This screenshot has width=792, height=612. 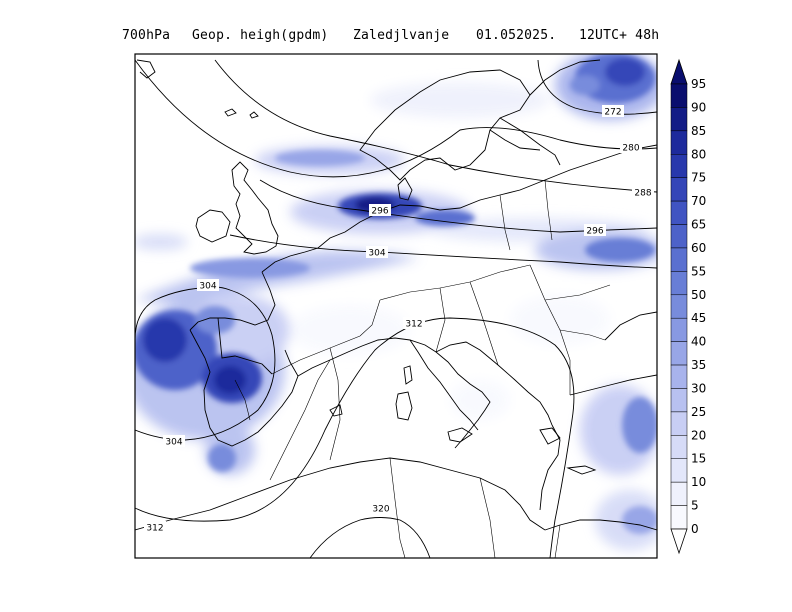 I want to click on svg-text: 280, so click(x=630, y=149).